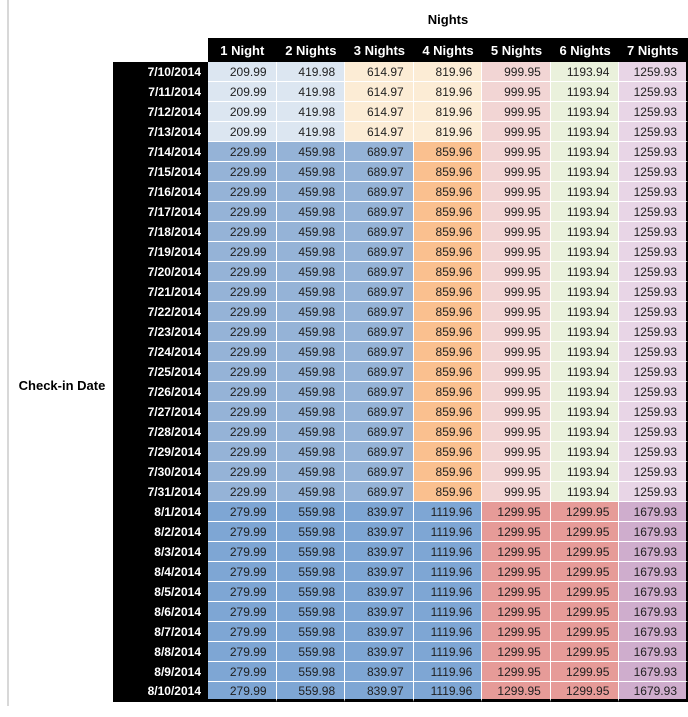 The width and height of the screenshot is (688, 717). Describe the element at coordinates (448, 50) in the screenshot. I see `column-header: 4 Nights` at that location.